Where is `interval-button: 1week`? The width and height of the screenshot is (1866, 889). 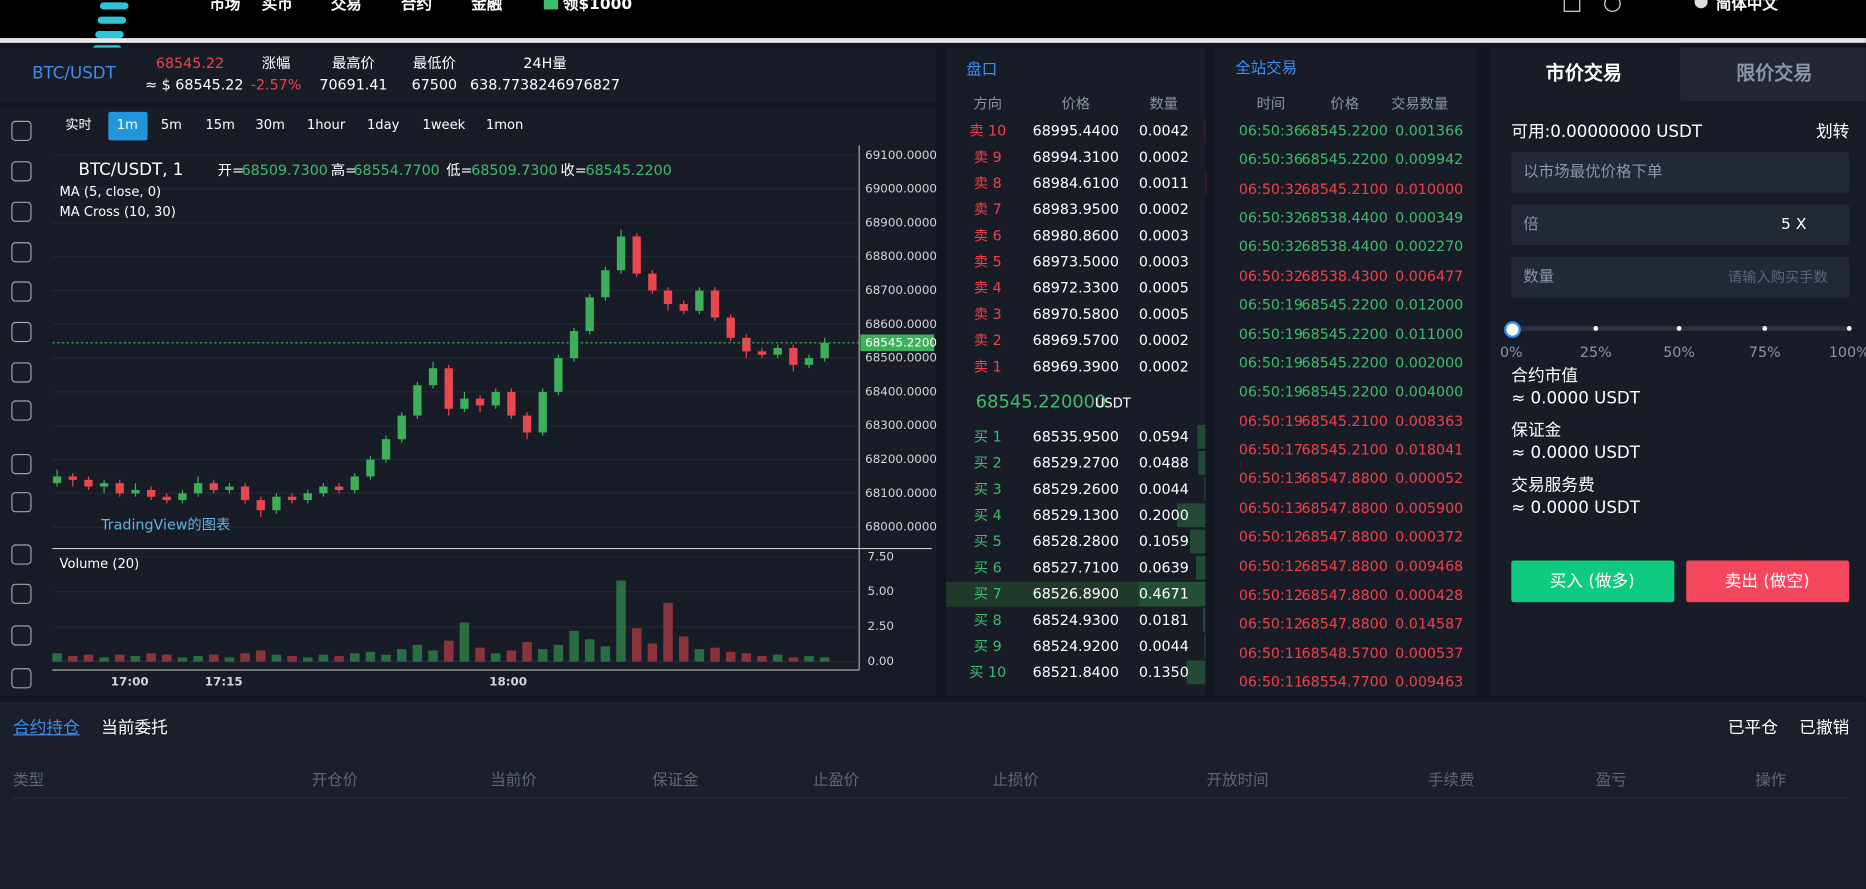
interval-button: 1week is located at coordinates (444, 125).